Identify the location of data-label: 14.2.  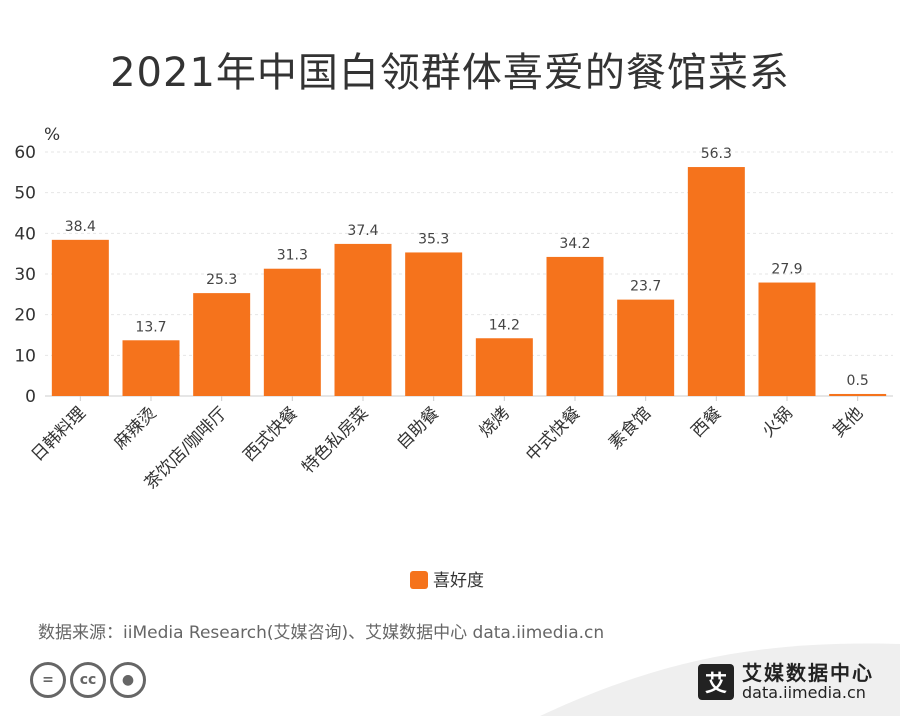
(504, 325).